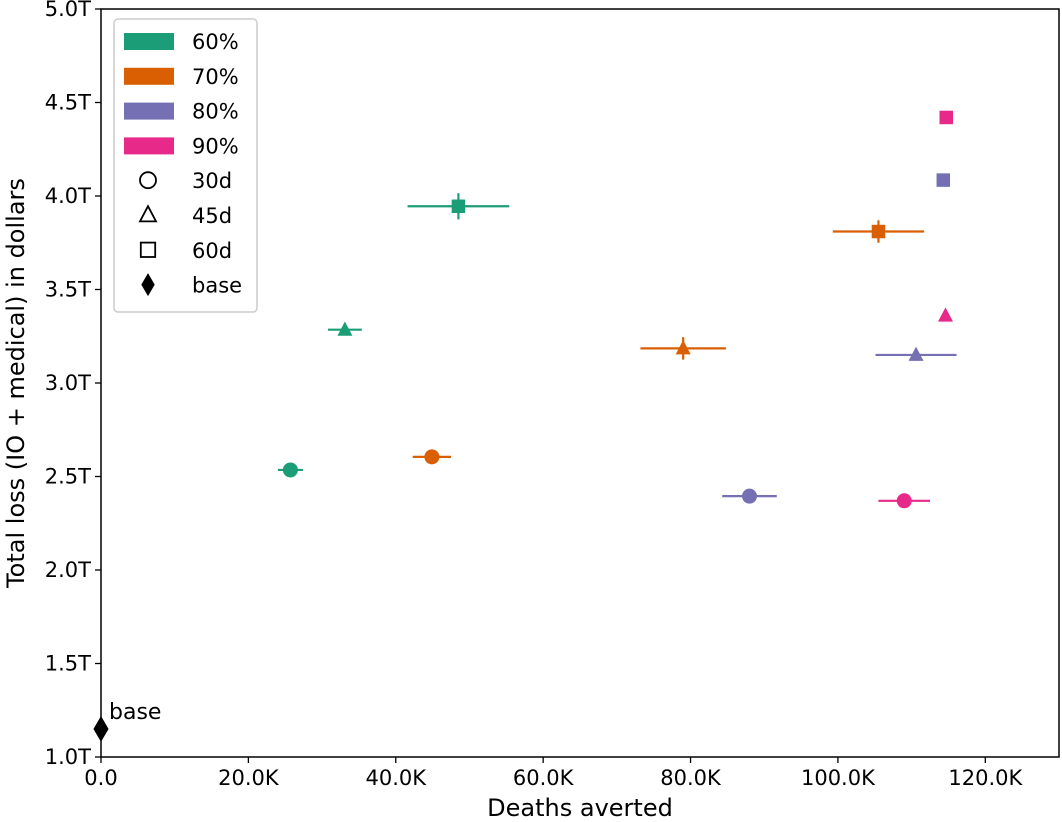  What do you see at coordinates (181, 112) in the screenshot?
I see `legend-item-80pct: 80%` at bounding box center [181, 112].